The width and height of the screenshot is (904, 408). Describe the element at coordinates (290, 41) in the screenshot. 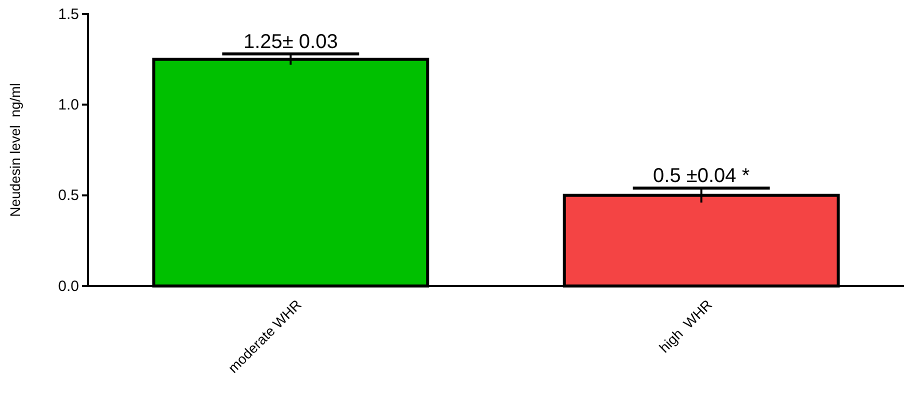

I see `data-label: 1.25± 0.03` at that location.